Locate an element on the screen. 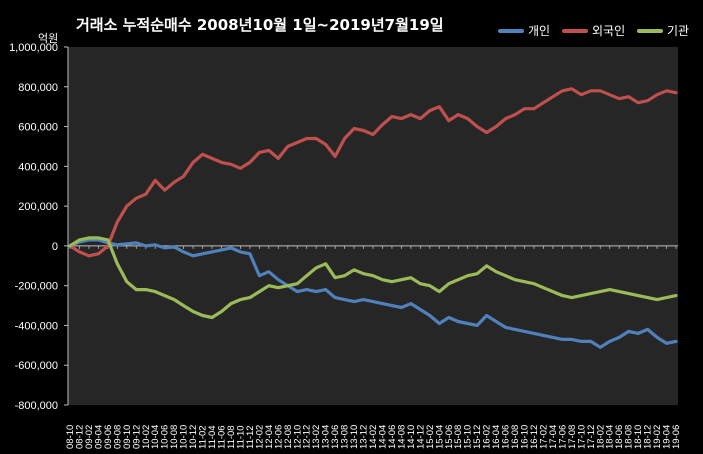 The height and width of the screenshot is (454, 703). x-tick-label: 15-04 is located at coordinates (439, 437).